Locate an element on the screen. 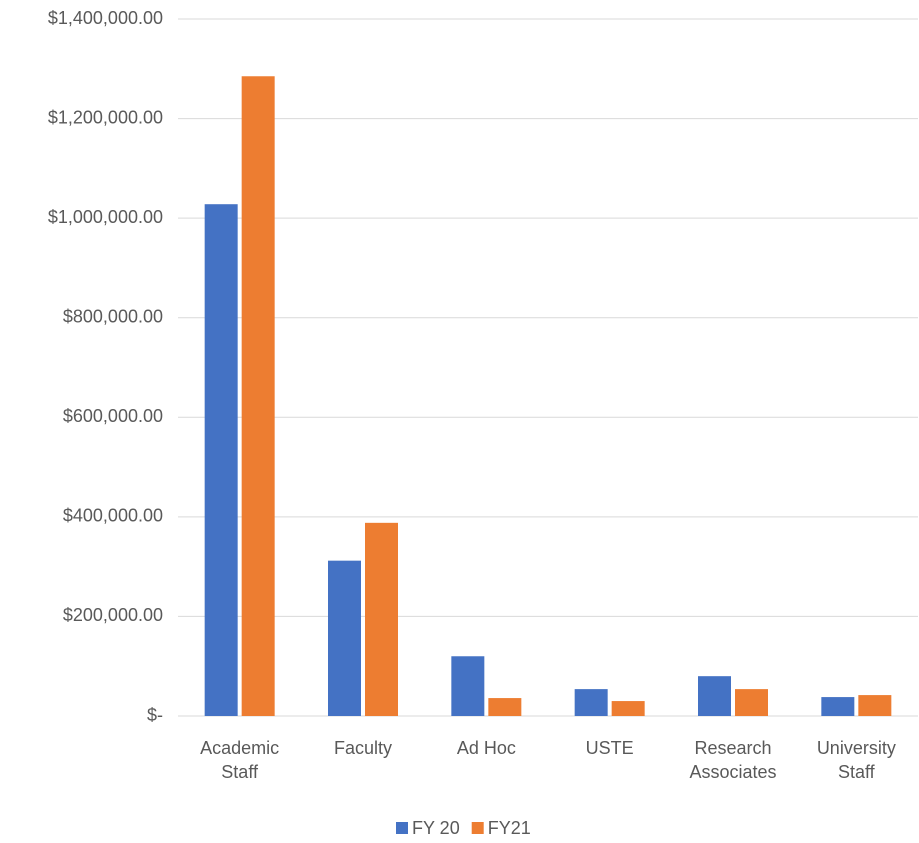 This screenshot has width=919, height=843. y-tick-label: $800,000.00 is located at coordinates (113, 316).